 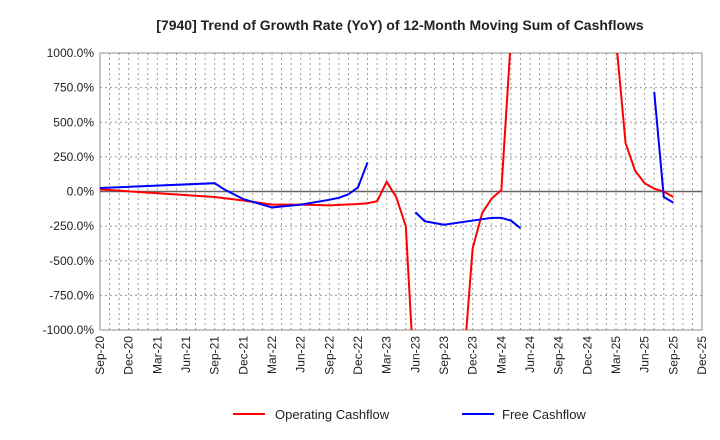 I want to click on y-tick-label: 250.0%, so click(x=73, y=157).